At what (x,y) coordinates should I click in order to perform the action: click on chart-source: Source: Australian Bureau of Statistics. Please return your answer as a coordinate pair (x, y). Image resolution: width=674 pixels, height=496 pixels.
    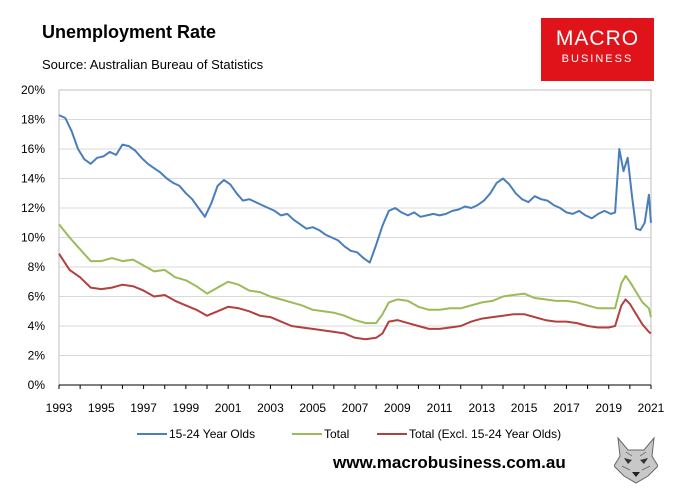
    Looking at the image, I should click on (153, 64).